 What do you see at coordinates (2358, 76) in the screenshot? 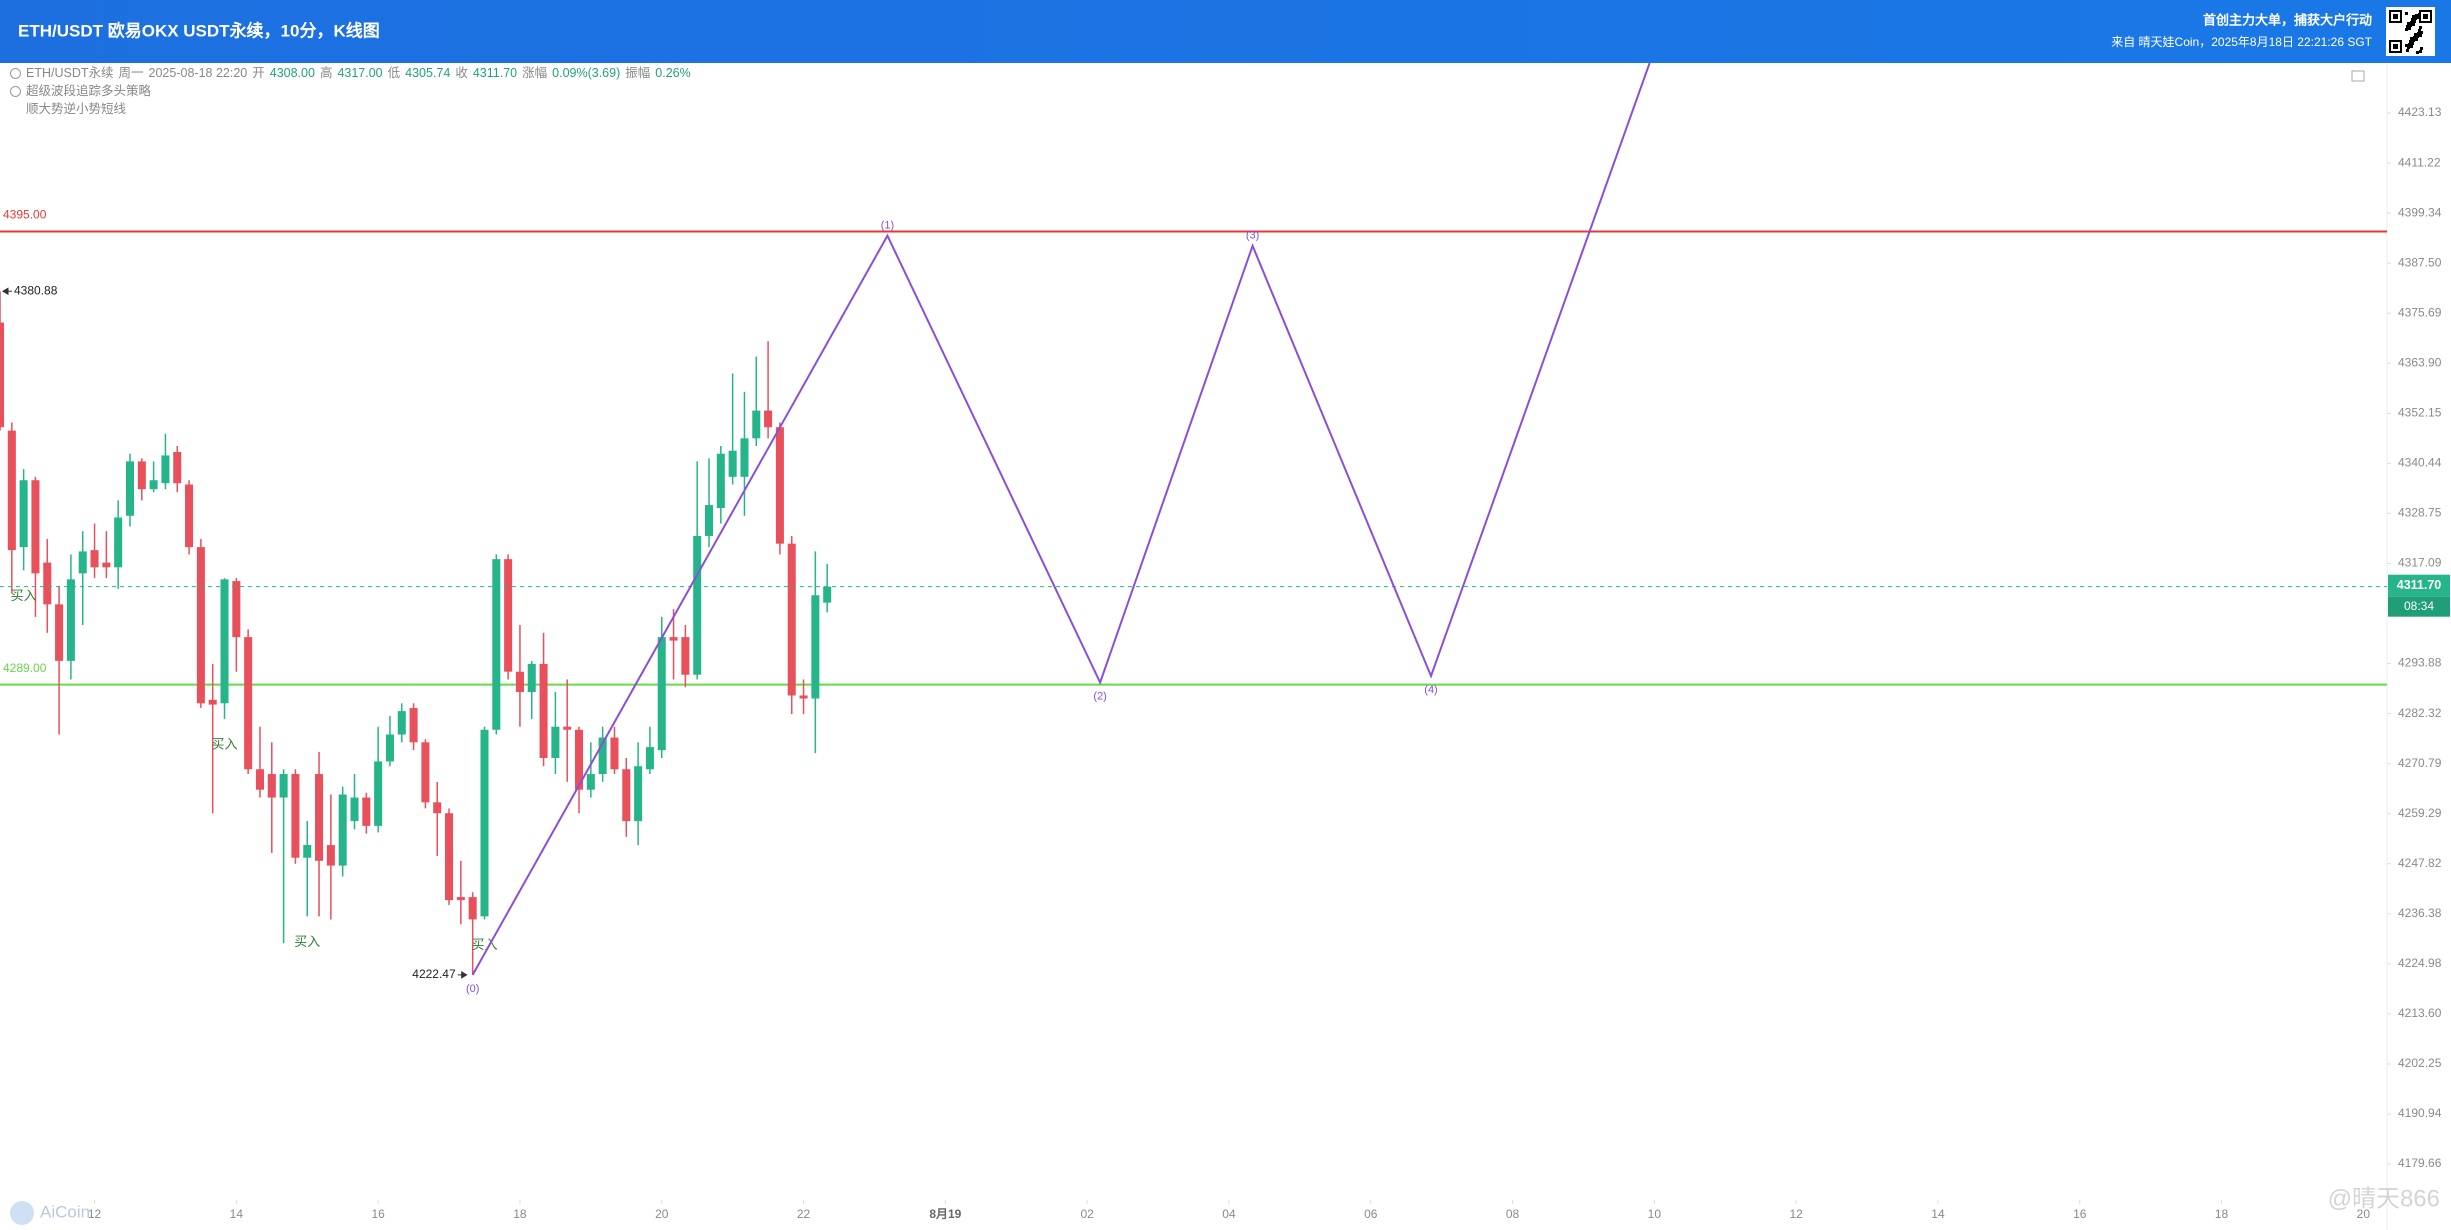
I see `window-icon` at bounding box center [2358, 76].